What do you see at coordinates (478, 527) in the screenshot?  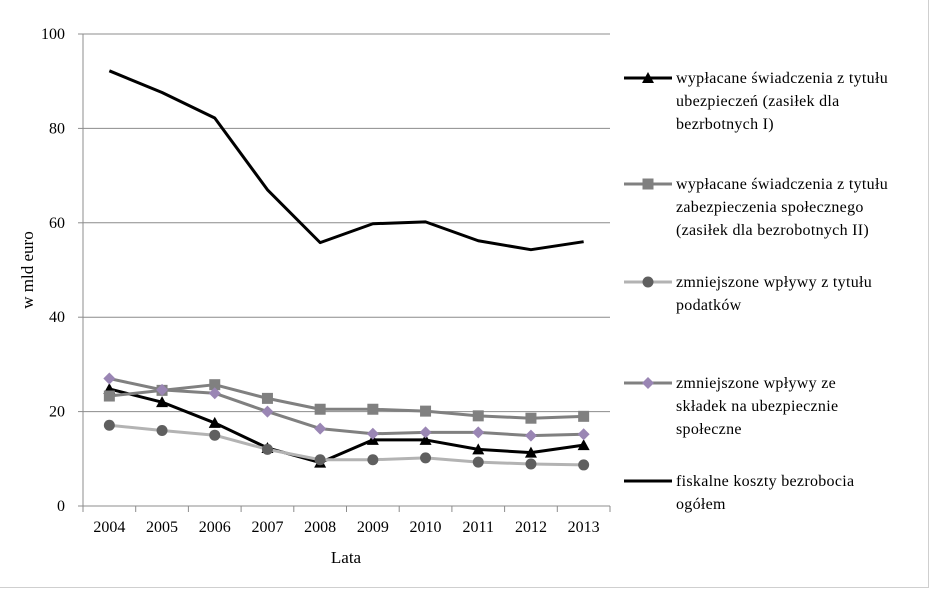 I see `x-tick-label: 2011` at bounding box center [478, 527].